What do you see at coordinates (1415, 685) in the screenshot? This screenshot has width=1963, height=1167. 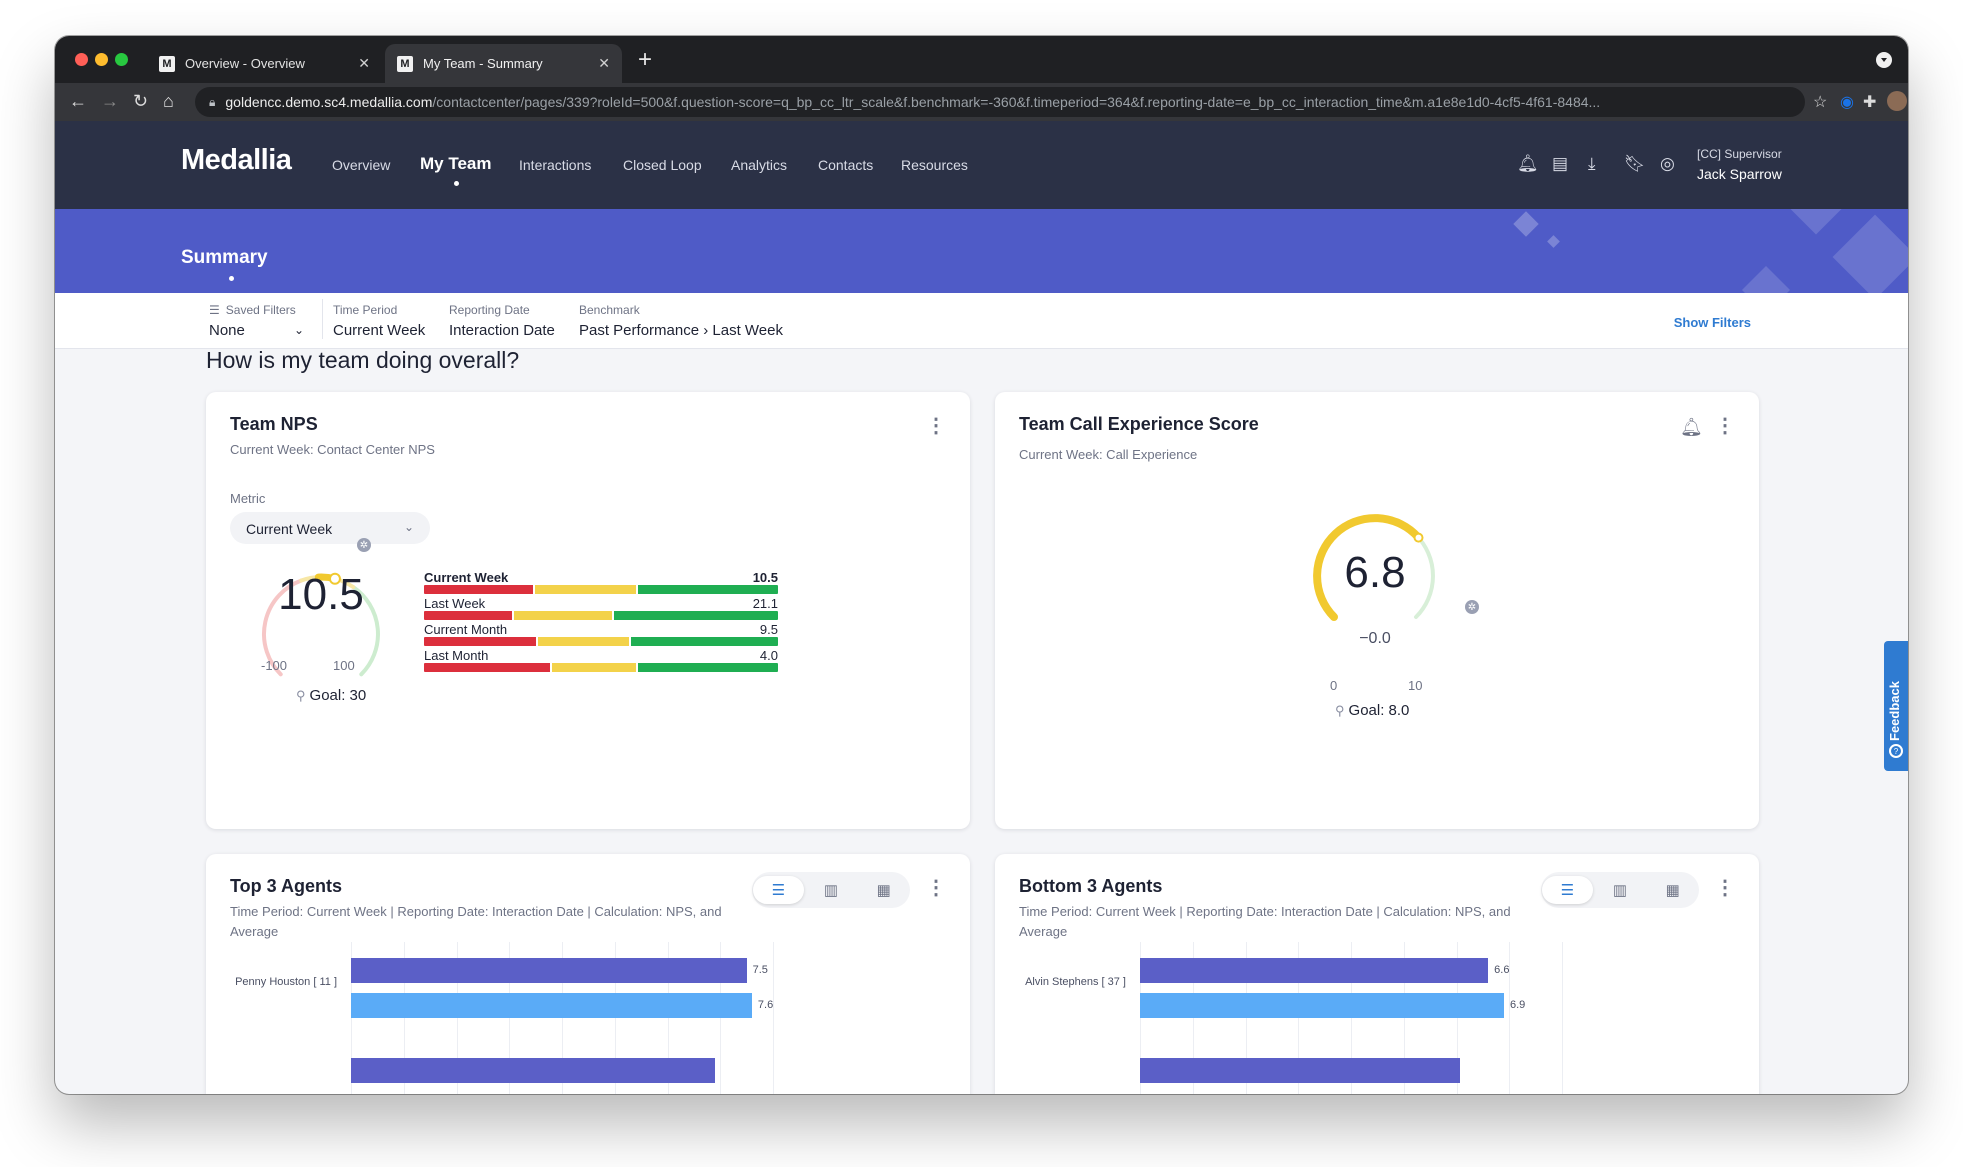 I see `gauge-max: 10` at bounding box center [1415, 685].